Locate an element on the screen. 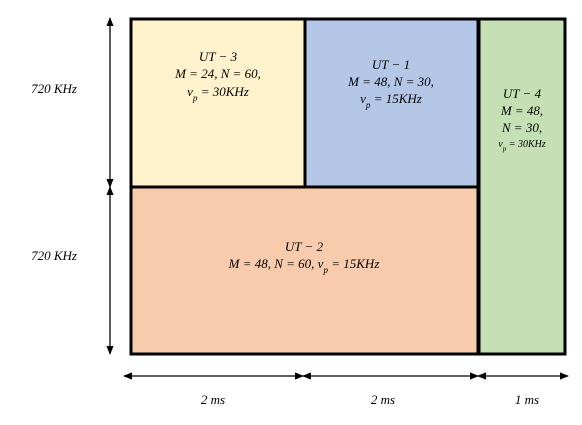  text-run: M = 48, N = 30, is located at coordinates (390, 81).